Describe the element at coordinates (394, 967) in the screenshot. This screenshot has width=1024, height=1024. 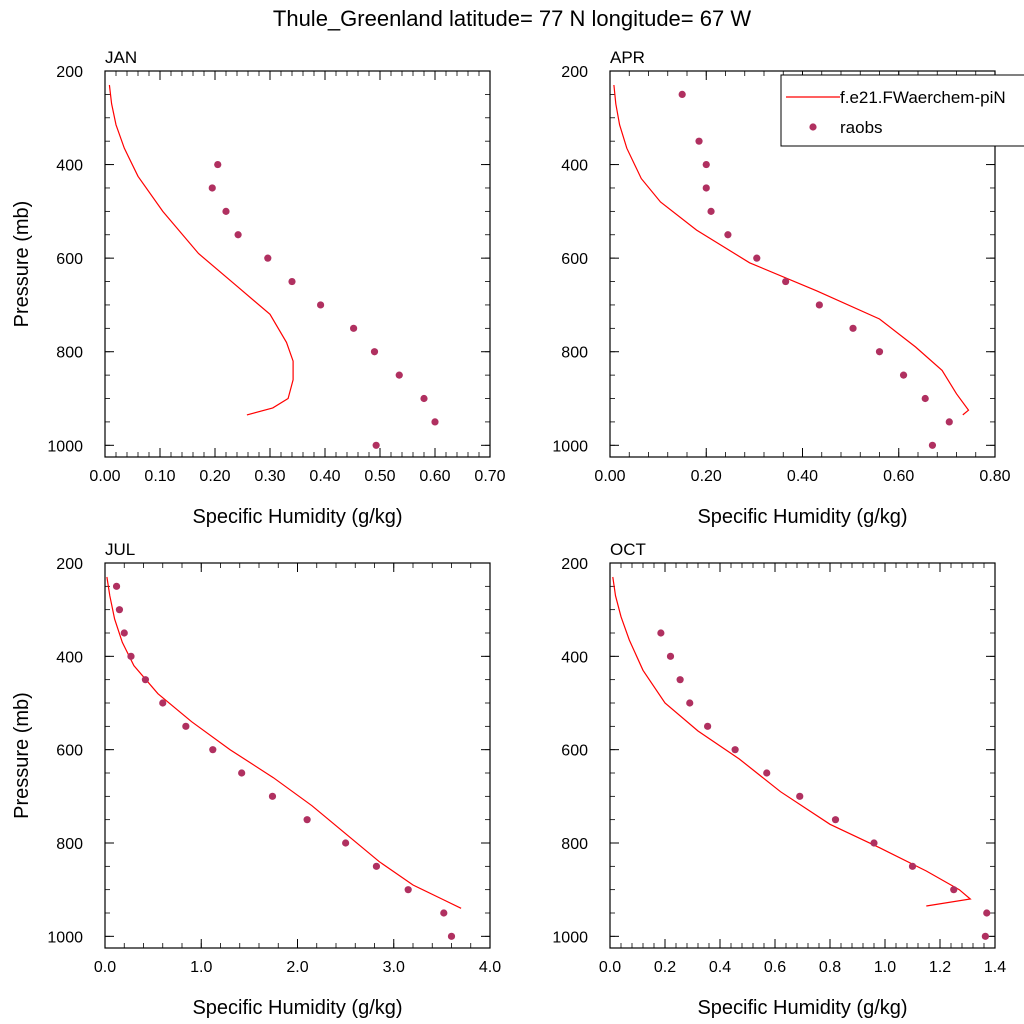
I see `x-tick-label: 3.0` at that location.